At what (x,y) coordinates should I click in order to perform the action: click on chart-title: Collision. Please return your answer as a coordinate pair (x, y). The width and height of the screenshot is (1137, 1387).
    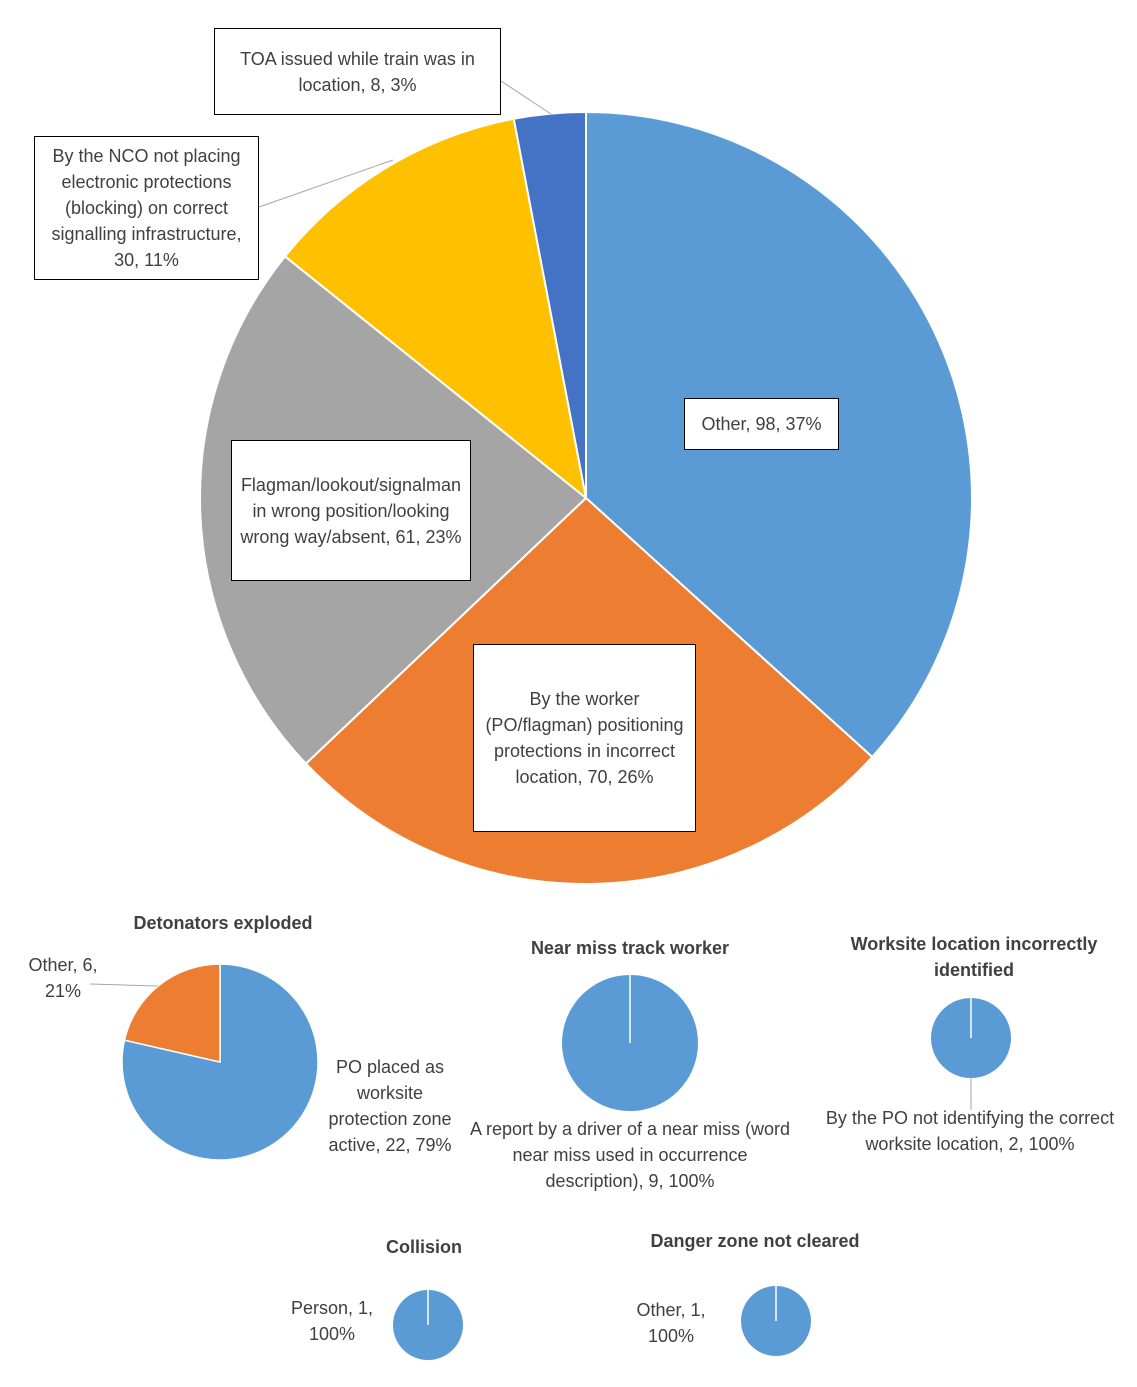
    Looking at the image, I should click on (424, 1247).